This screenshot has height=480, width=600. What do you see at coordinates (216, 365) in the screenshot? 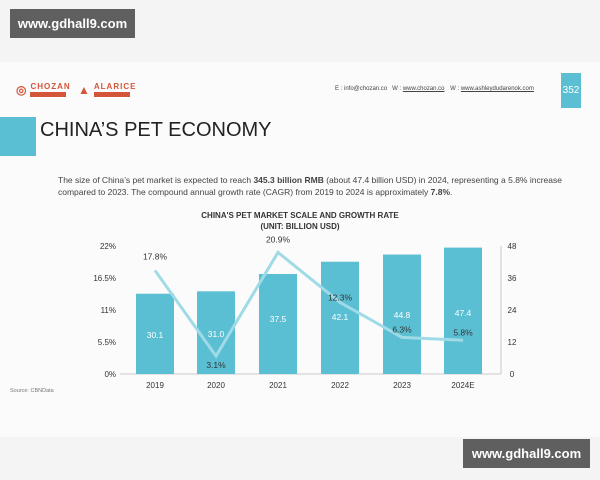
I see `line-value-label: 3.1%` at bounding box center [216, 365].